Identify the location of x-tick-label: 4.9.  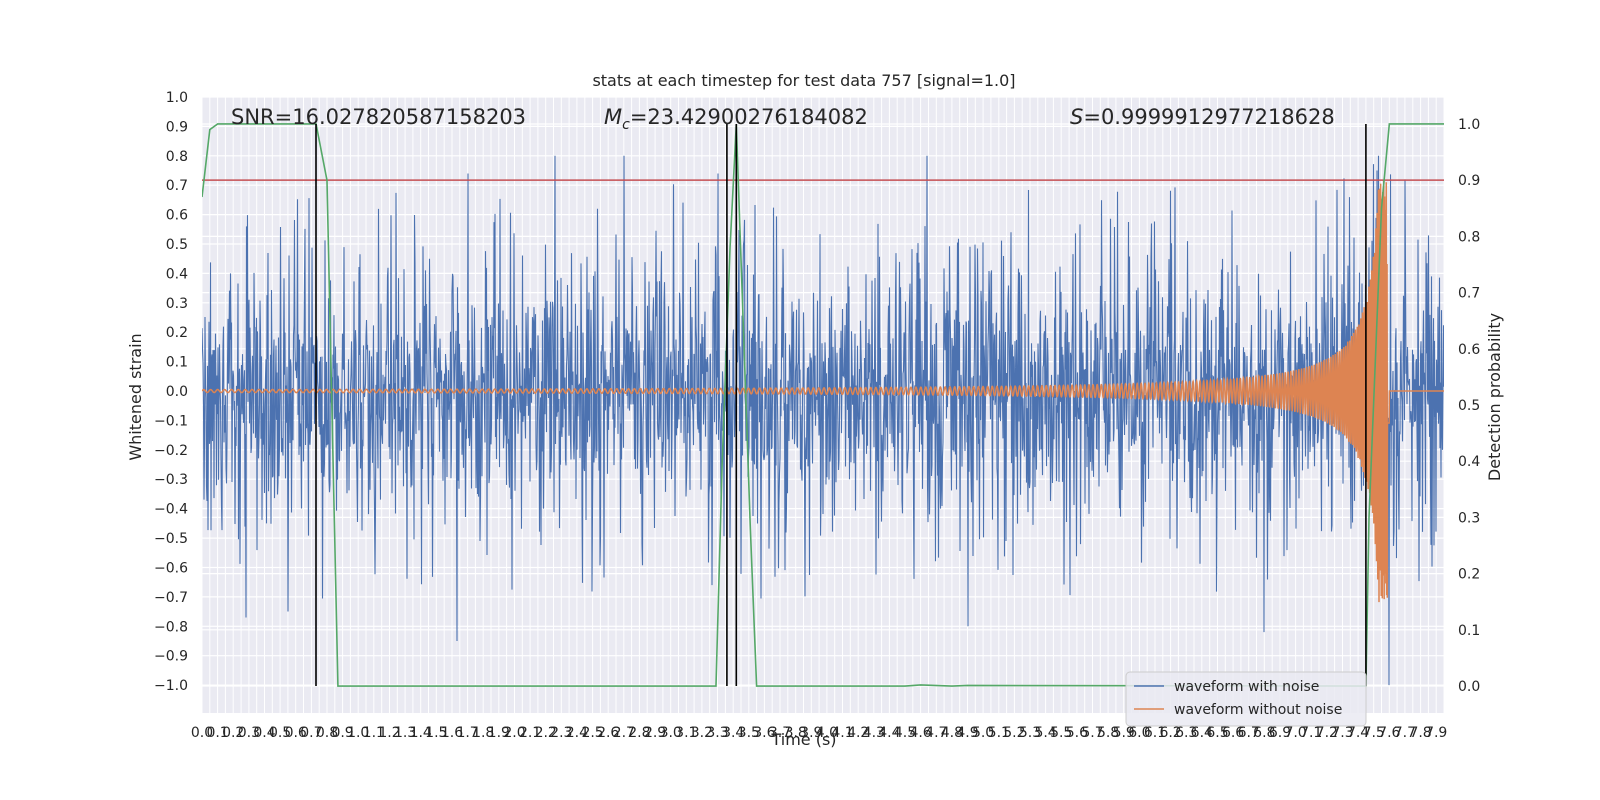
(967, 733).